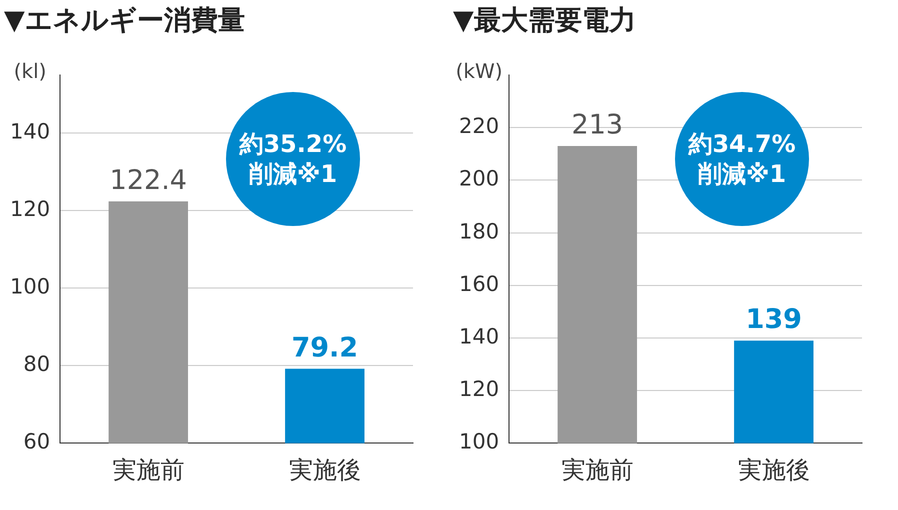  I want to click on data-label: 213, so click(598, 125).